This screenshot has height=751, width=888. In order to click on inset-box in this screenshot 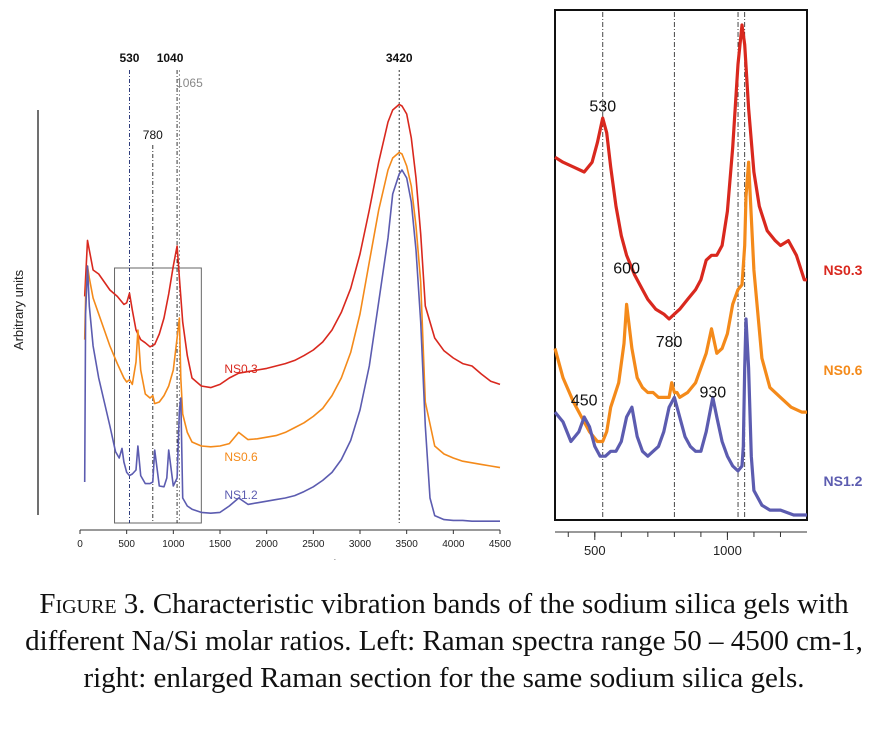, I will do `click(158, 395)`.